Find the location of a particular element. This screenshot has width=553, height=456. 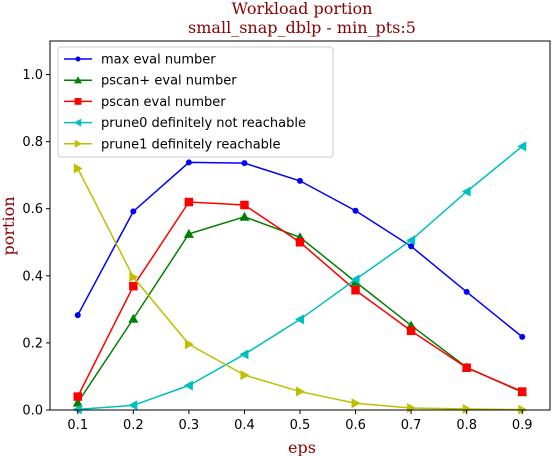

chart-title: Workload portion is located at coordinates (302, 9).